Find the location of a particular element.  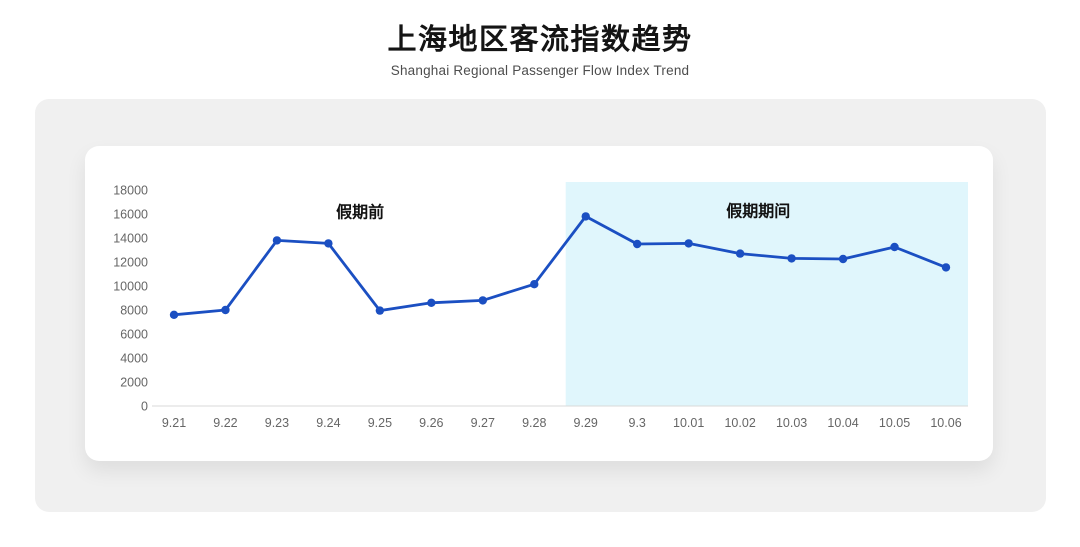

y-tick-label: 12000 is located at coordinates (130, 263).